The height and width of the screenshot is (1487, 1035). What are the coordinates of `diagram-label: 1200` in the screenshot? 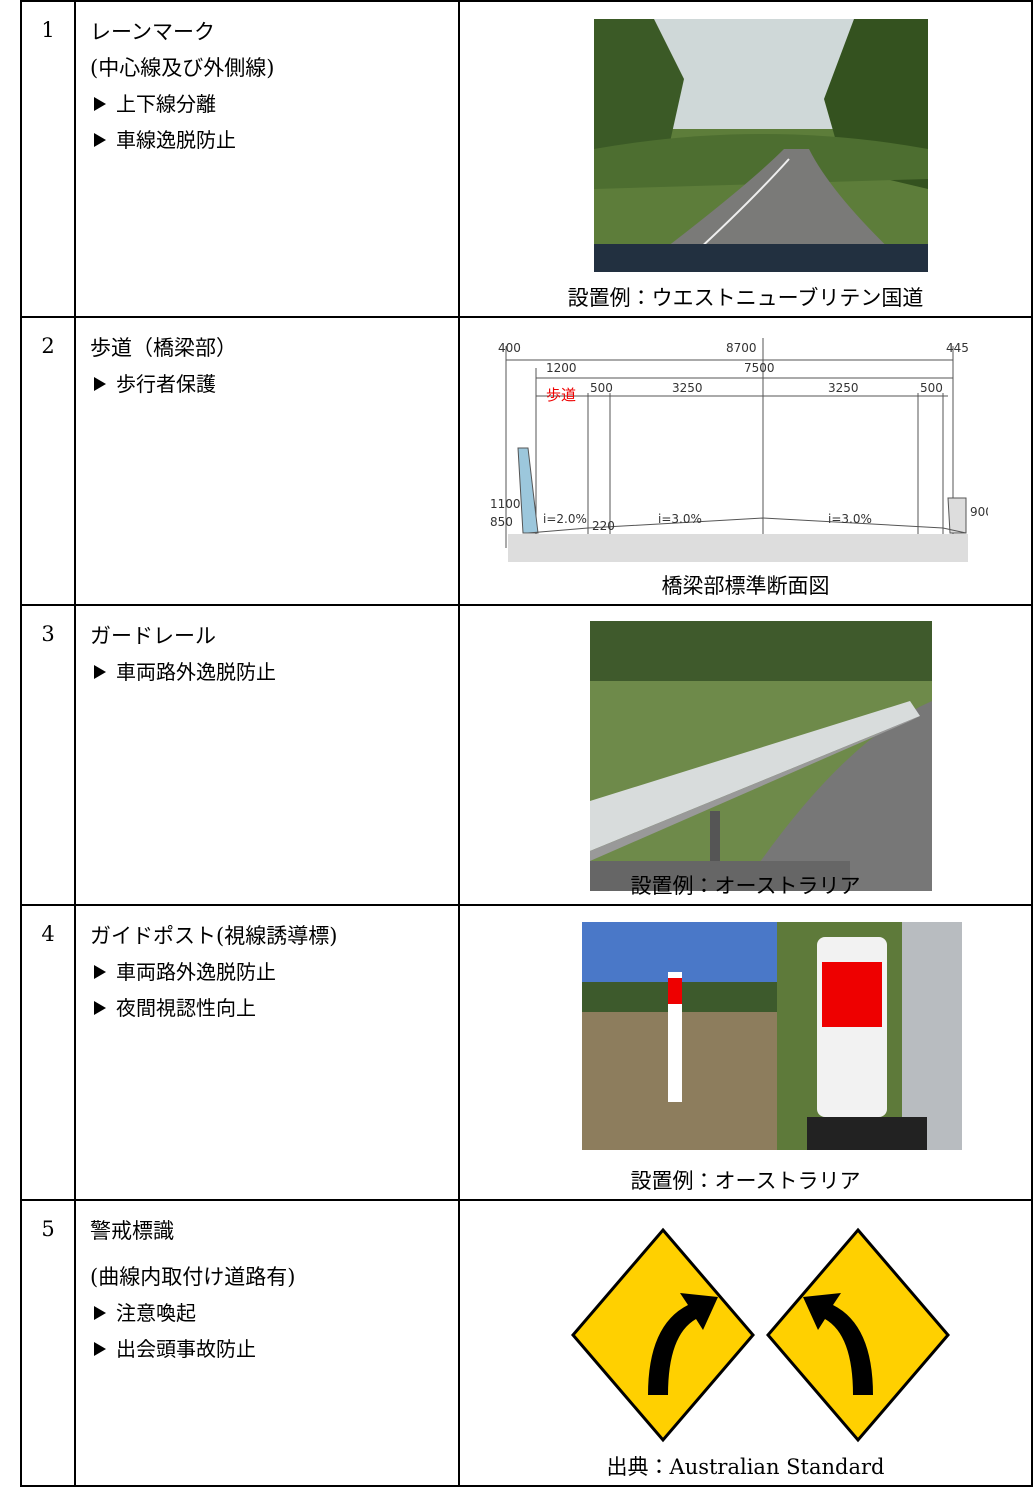 It's located at (561, 368).